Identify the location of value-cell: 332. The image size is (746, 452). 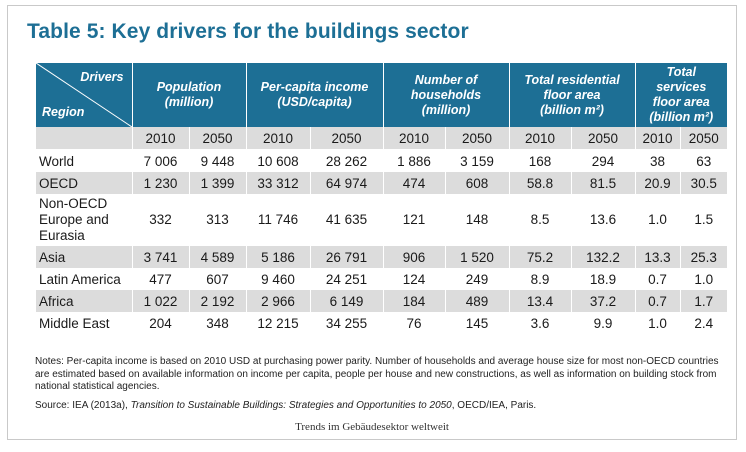
(161, 220).